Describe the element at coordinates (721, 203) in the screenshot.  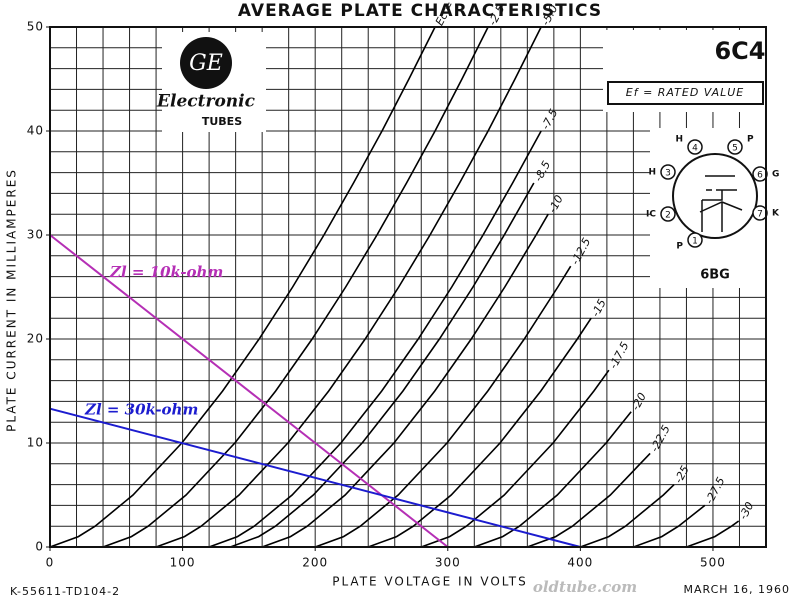
I see `tube-symbol` at that location.